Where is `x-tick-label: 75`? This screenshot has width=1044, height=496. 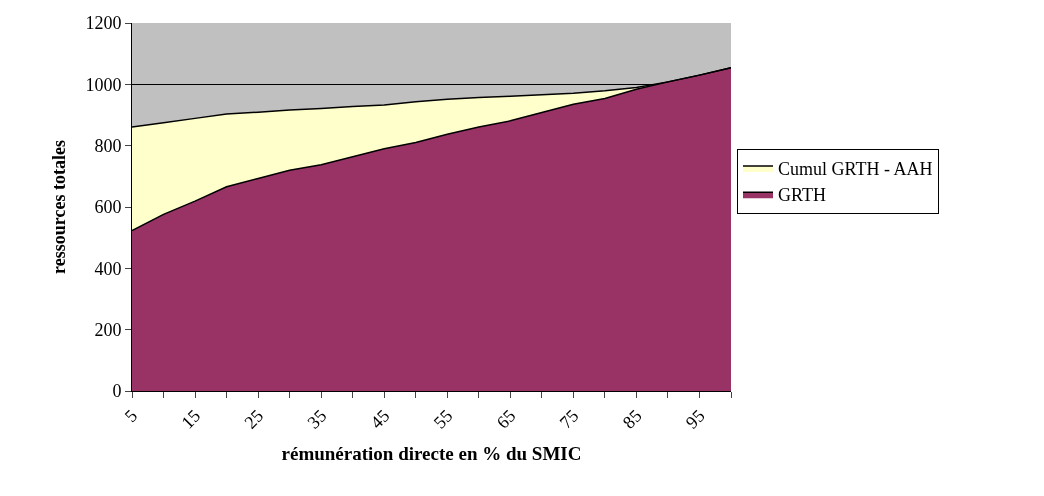
x-tick-label: 75 is located at coordinates (569, 419).